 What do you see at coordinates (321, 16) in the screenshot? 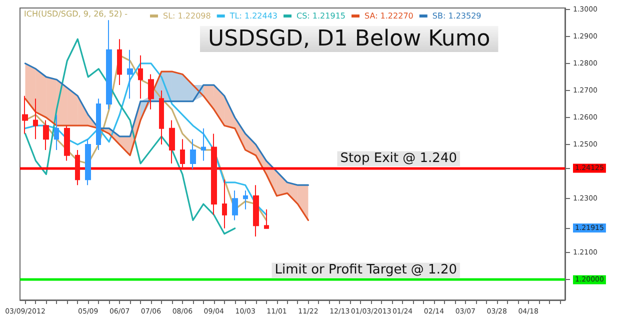
I see `legend-label: CS: 1.21915` at bounding box center [321, 16].